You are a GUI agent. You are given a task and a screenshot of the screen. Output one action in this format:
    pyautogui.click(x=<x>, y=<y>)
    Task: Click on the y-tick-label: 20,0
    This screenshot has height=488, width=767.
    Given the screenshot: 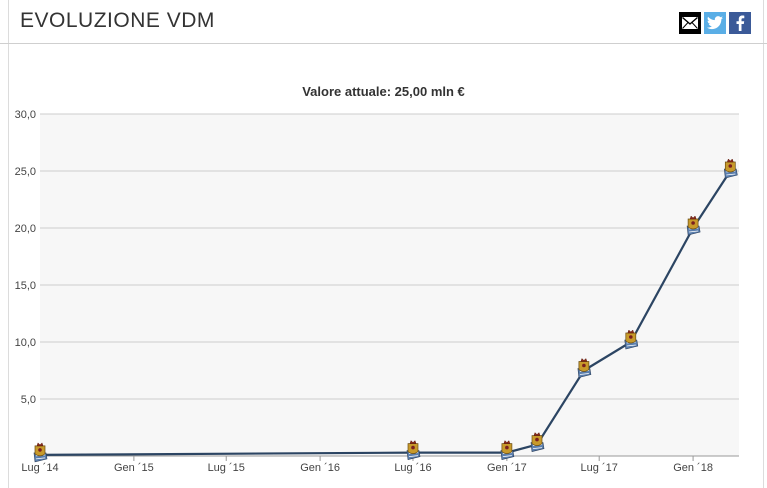 What is the action you would take?
    pyautogui.click(x=25, y=229)
    